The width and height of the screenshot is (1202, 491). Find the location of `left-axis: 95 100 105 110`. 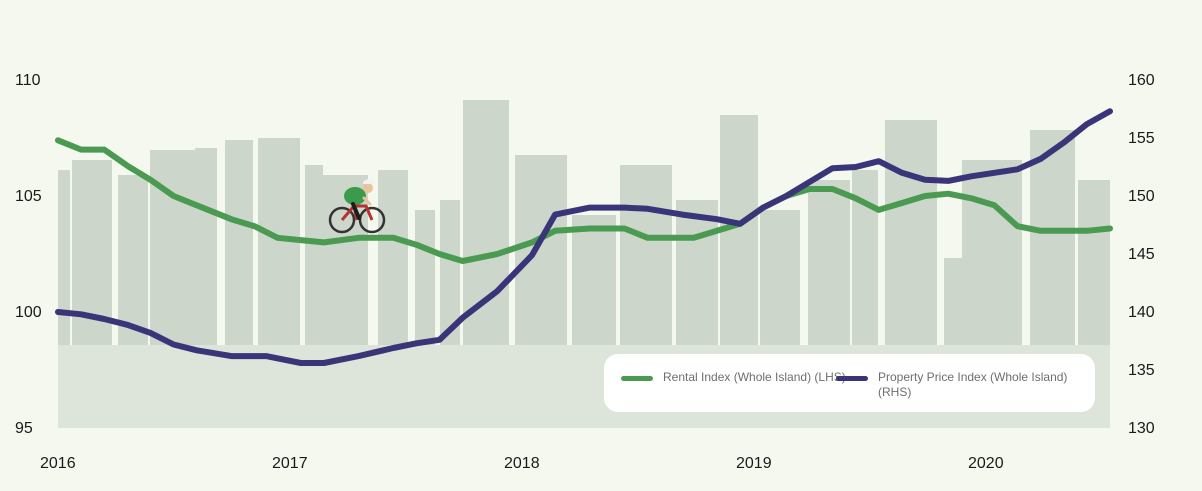

left-axis: 95 100 105 110 is located at coordinates (28, 254).